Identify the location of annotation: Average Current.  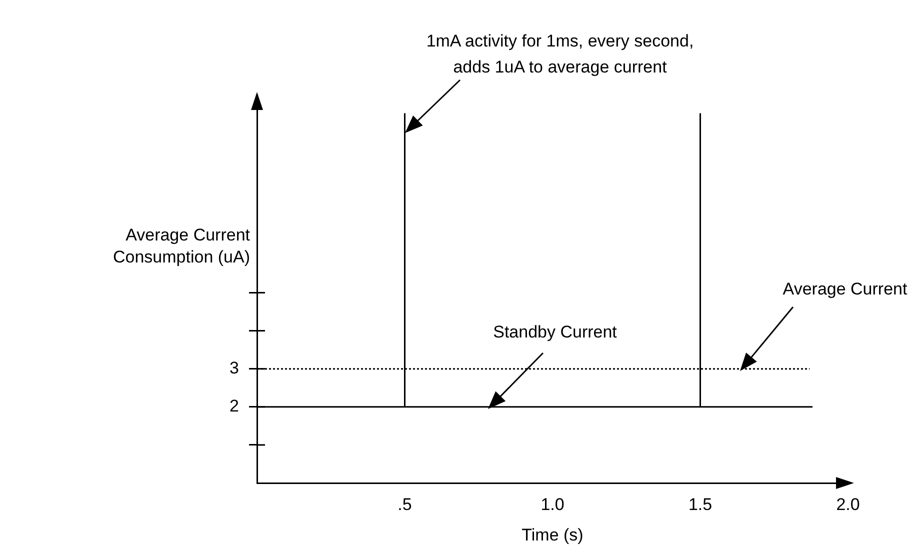
(845, 289).